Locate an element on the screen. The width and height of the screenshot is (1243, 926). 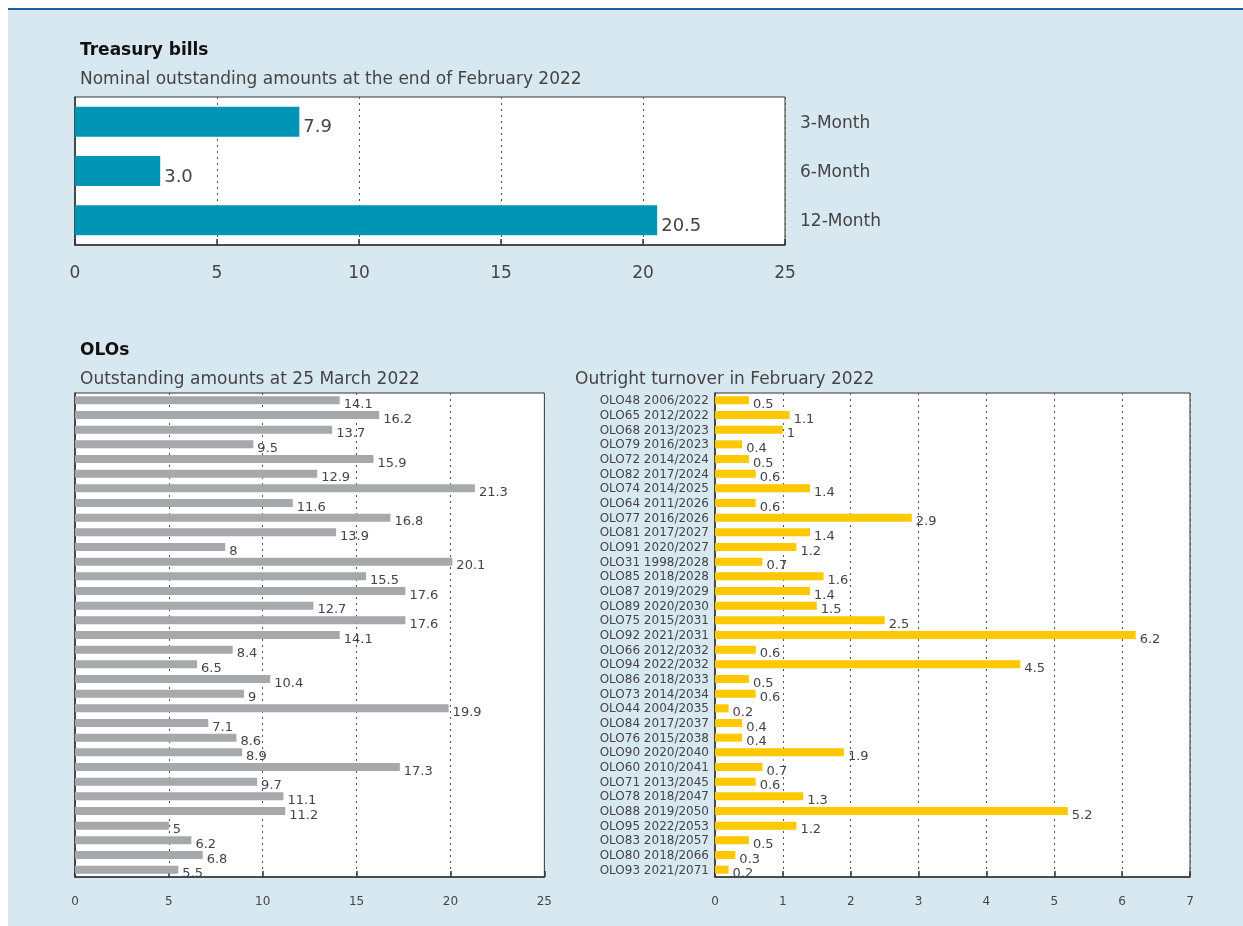
y-tick-label: OLO60 2010/2041 is located at coordinates (654, 767).